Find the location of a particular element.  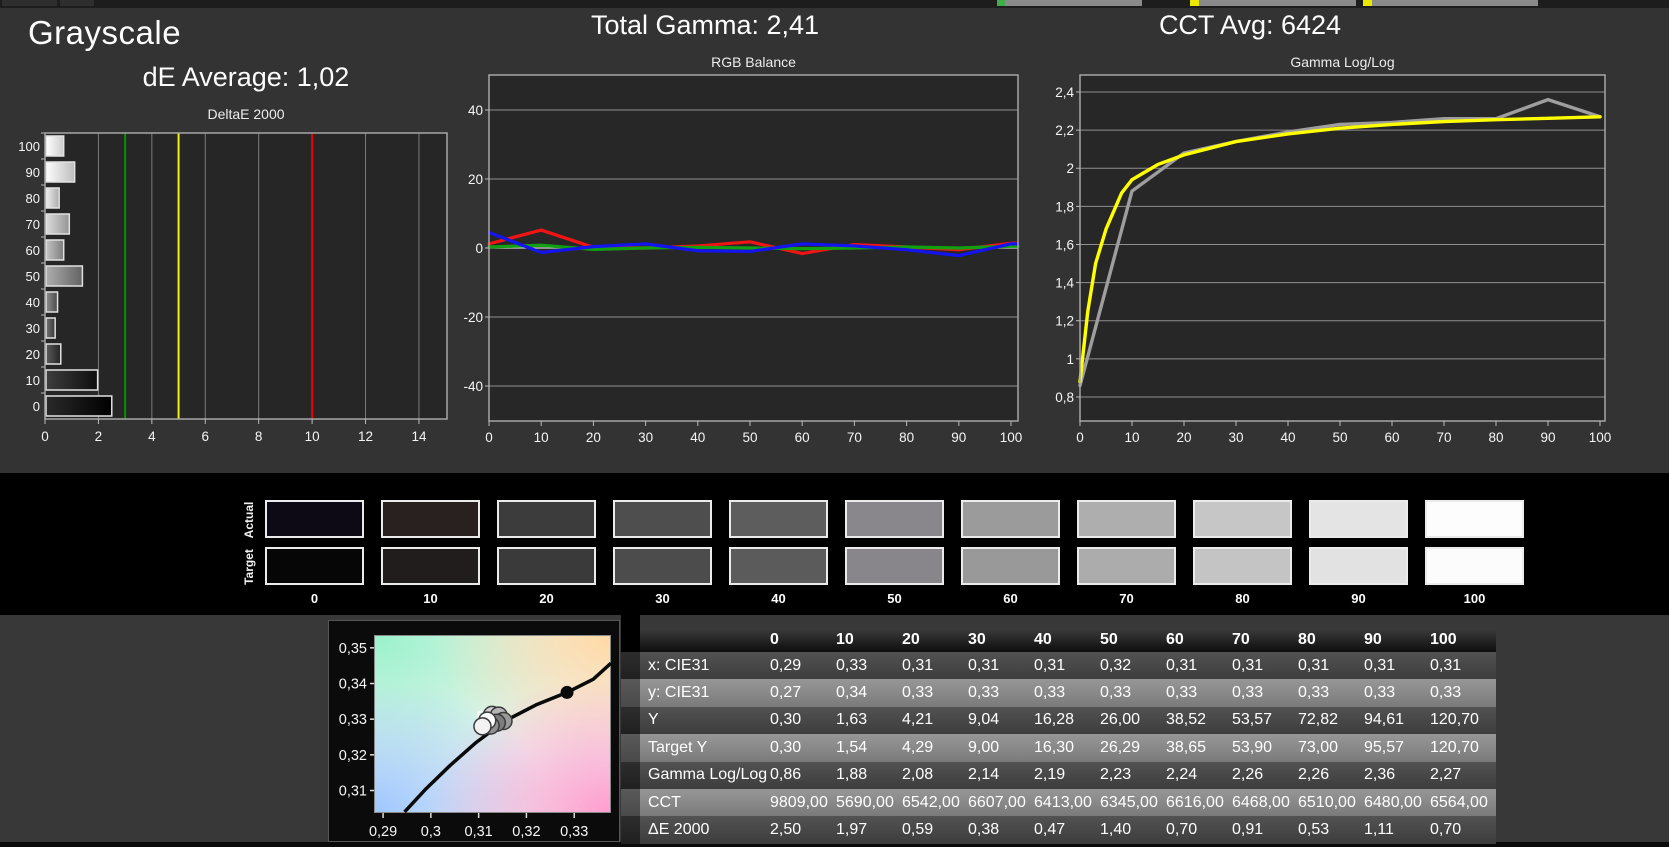

cie-plot-overlay: 0,35 0,34 0,33 0,32 0,31 0,29 0,3 0,31 0,32 0,33 is located at coordinates (475, 740).